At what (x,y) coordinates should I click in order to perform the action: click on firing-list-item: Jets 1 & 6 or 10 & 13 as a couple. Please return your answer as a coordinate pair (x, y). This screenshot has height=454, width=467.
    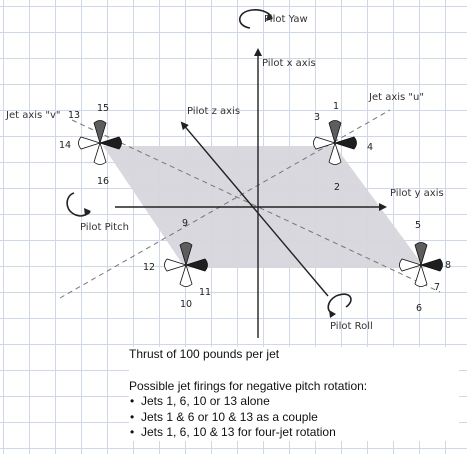
    Looking at the image, I should click on (294, 418).